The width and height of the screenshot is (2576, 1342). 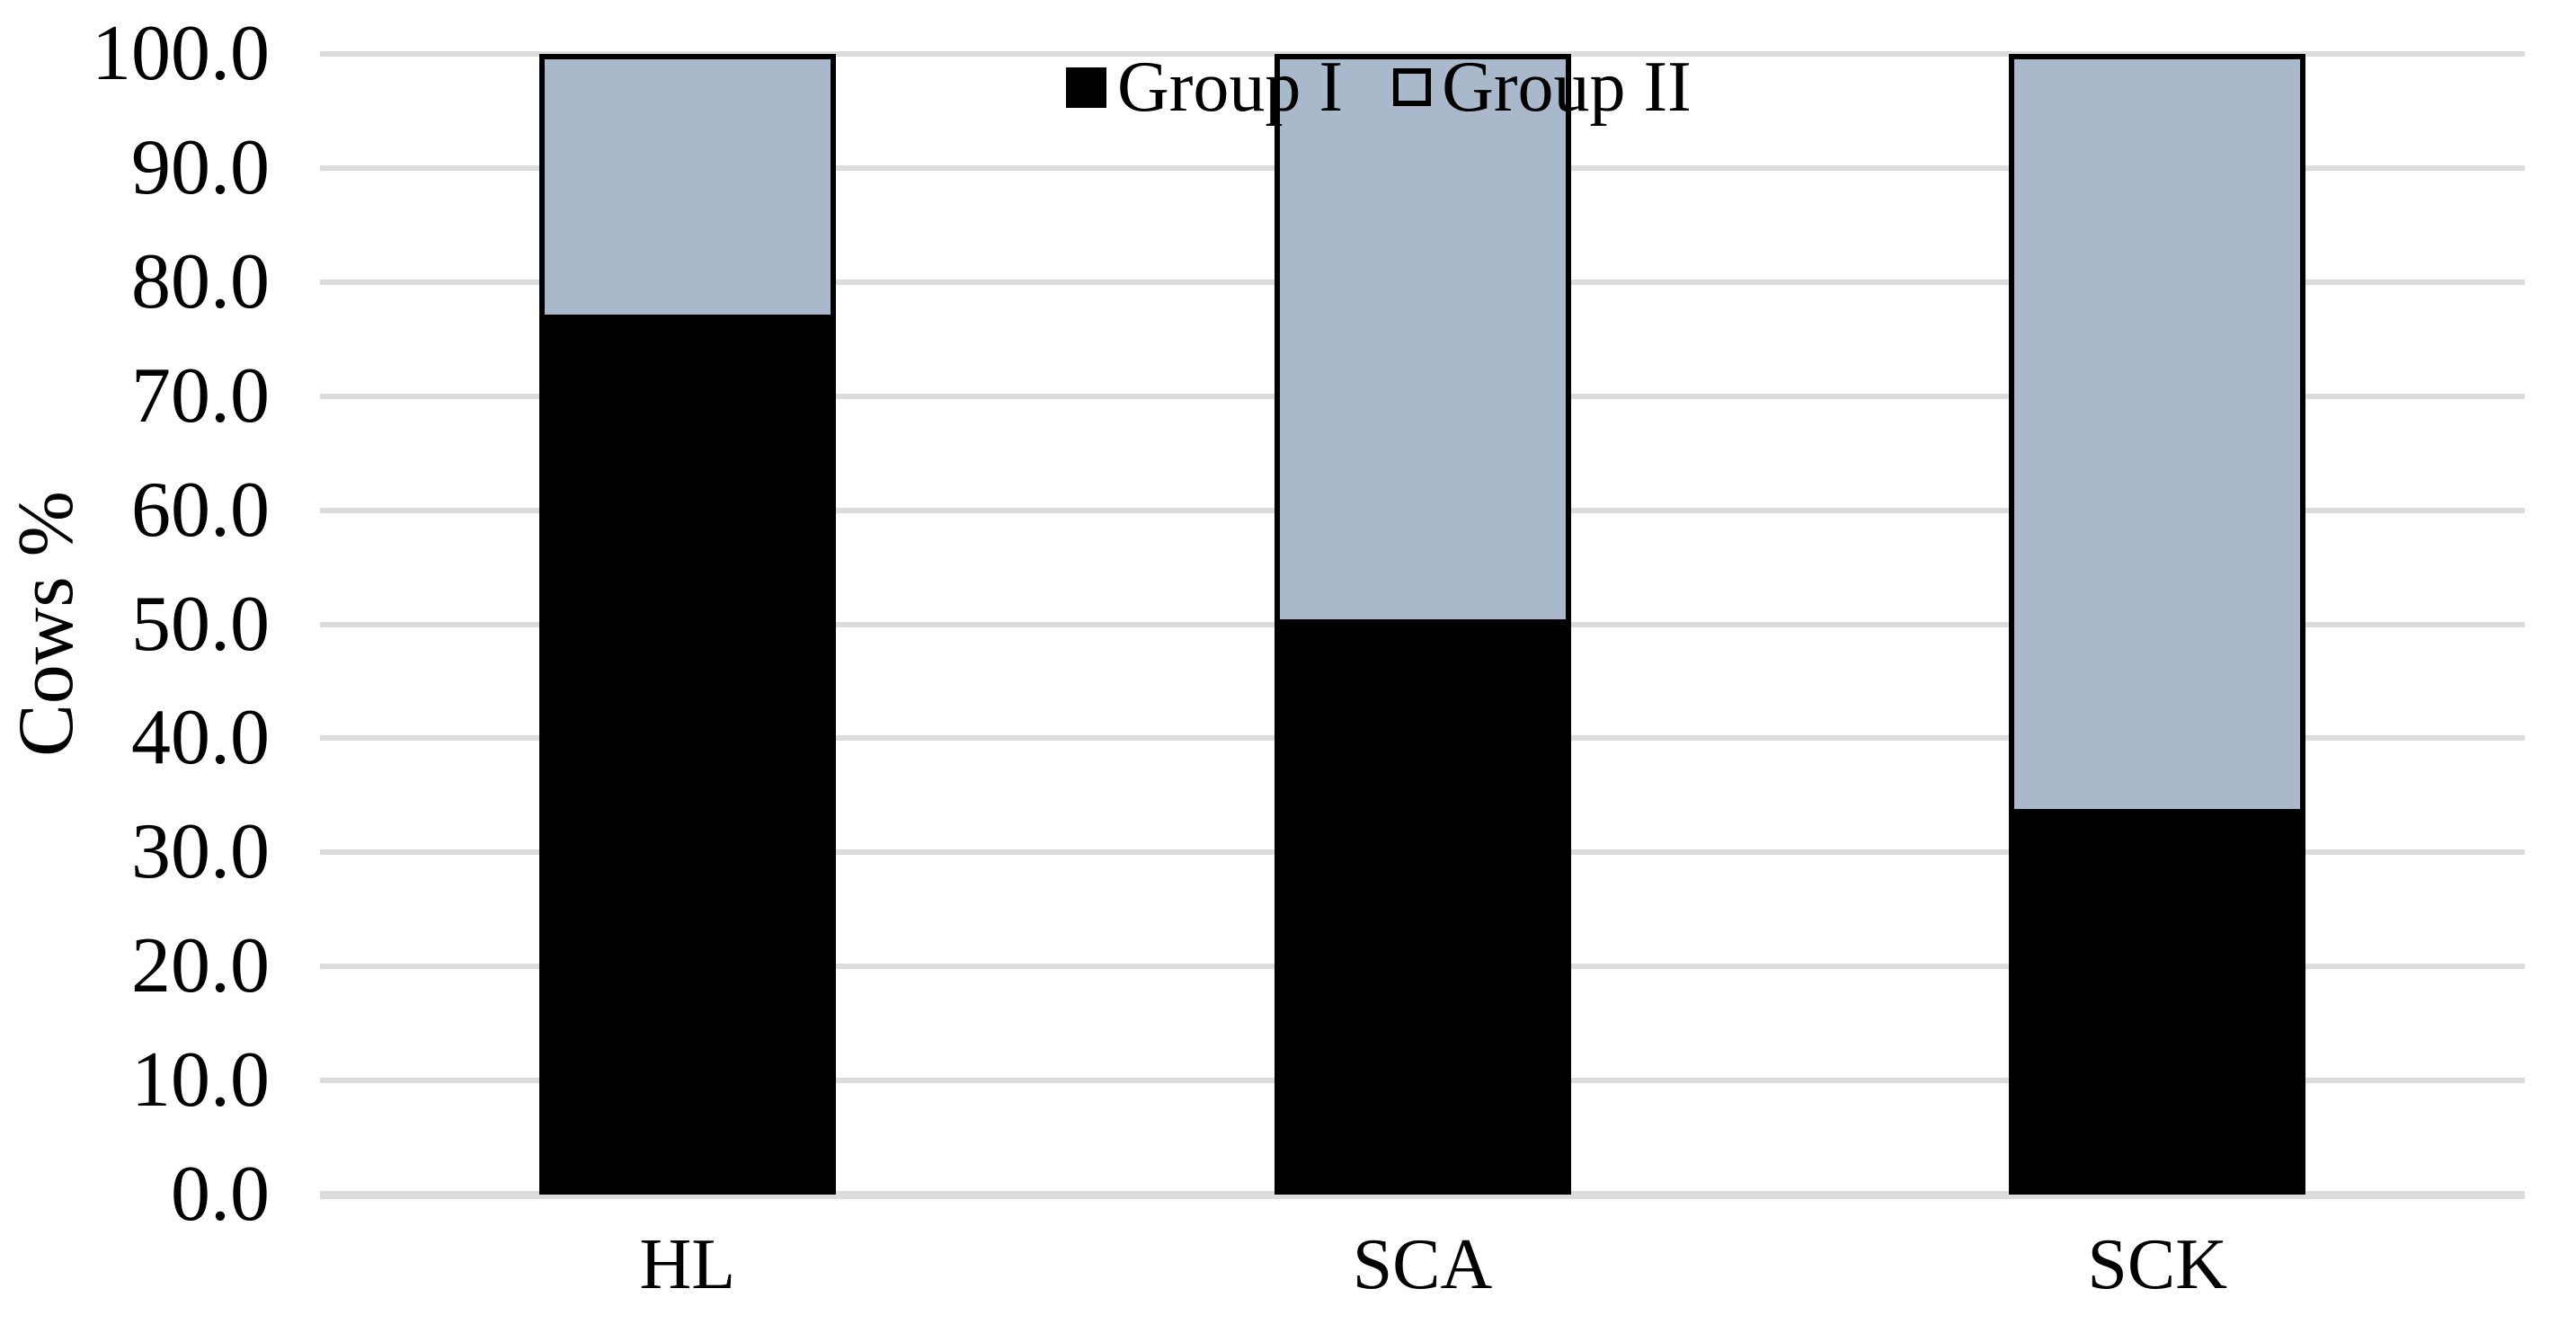 I want to click on chart-legend: Group I Group II, so click(x=1379, y=87).